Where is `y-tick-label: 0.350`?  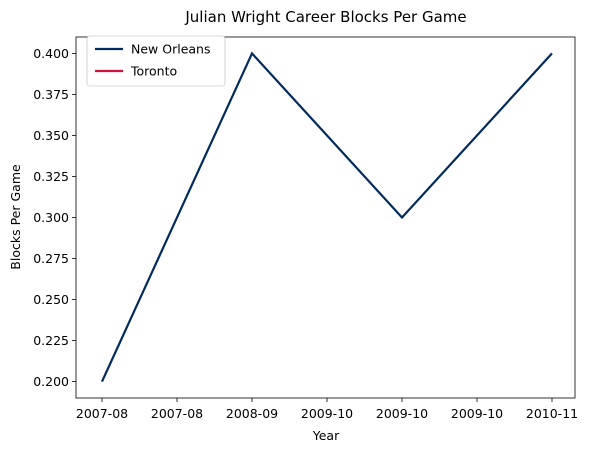 y-tick-label: 0.350 is located at coordinates (51, 135).